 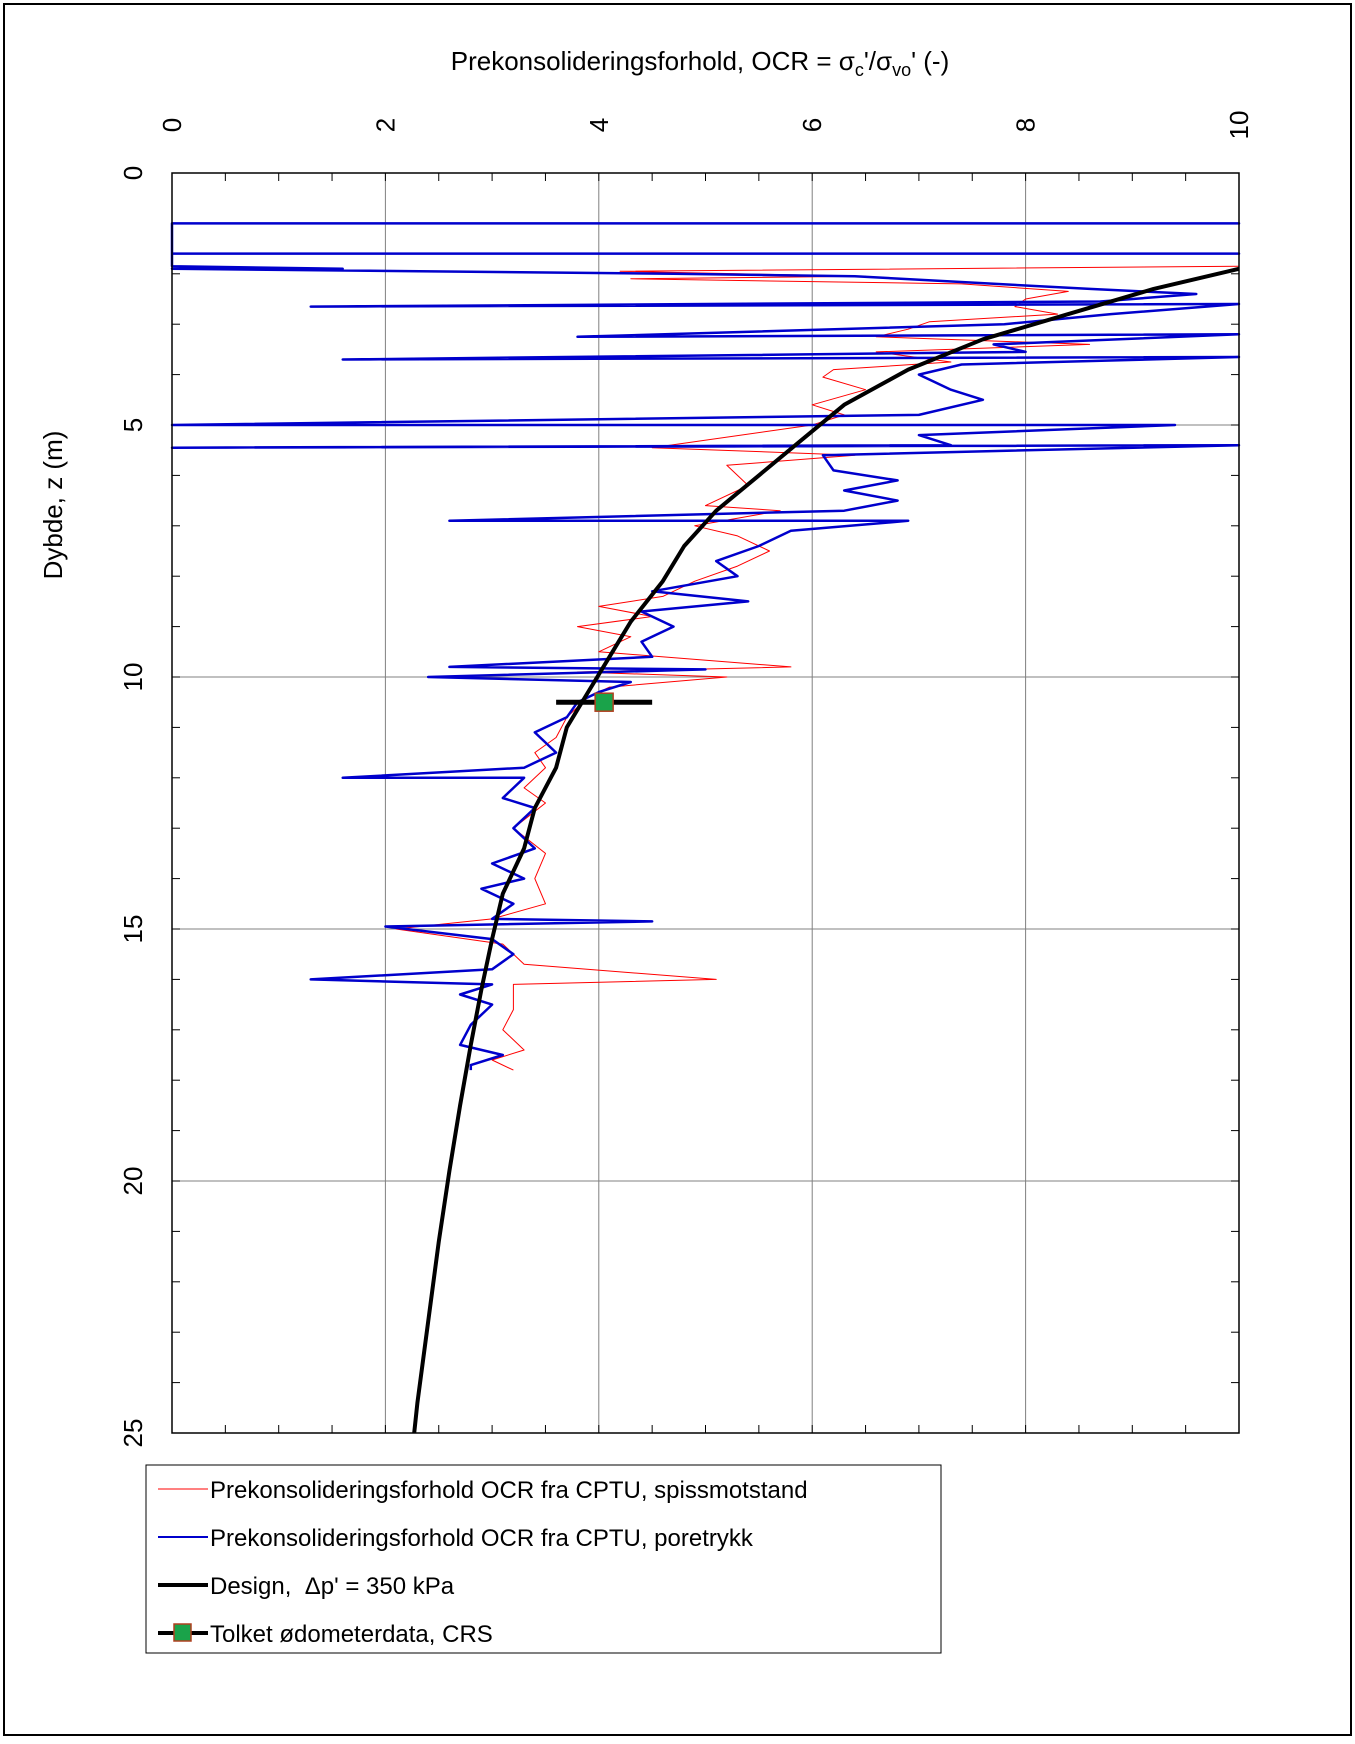 I want to click on y-tick-label: 10, so click(x=133, y=677).